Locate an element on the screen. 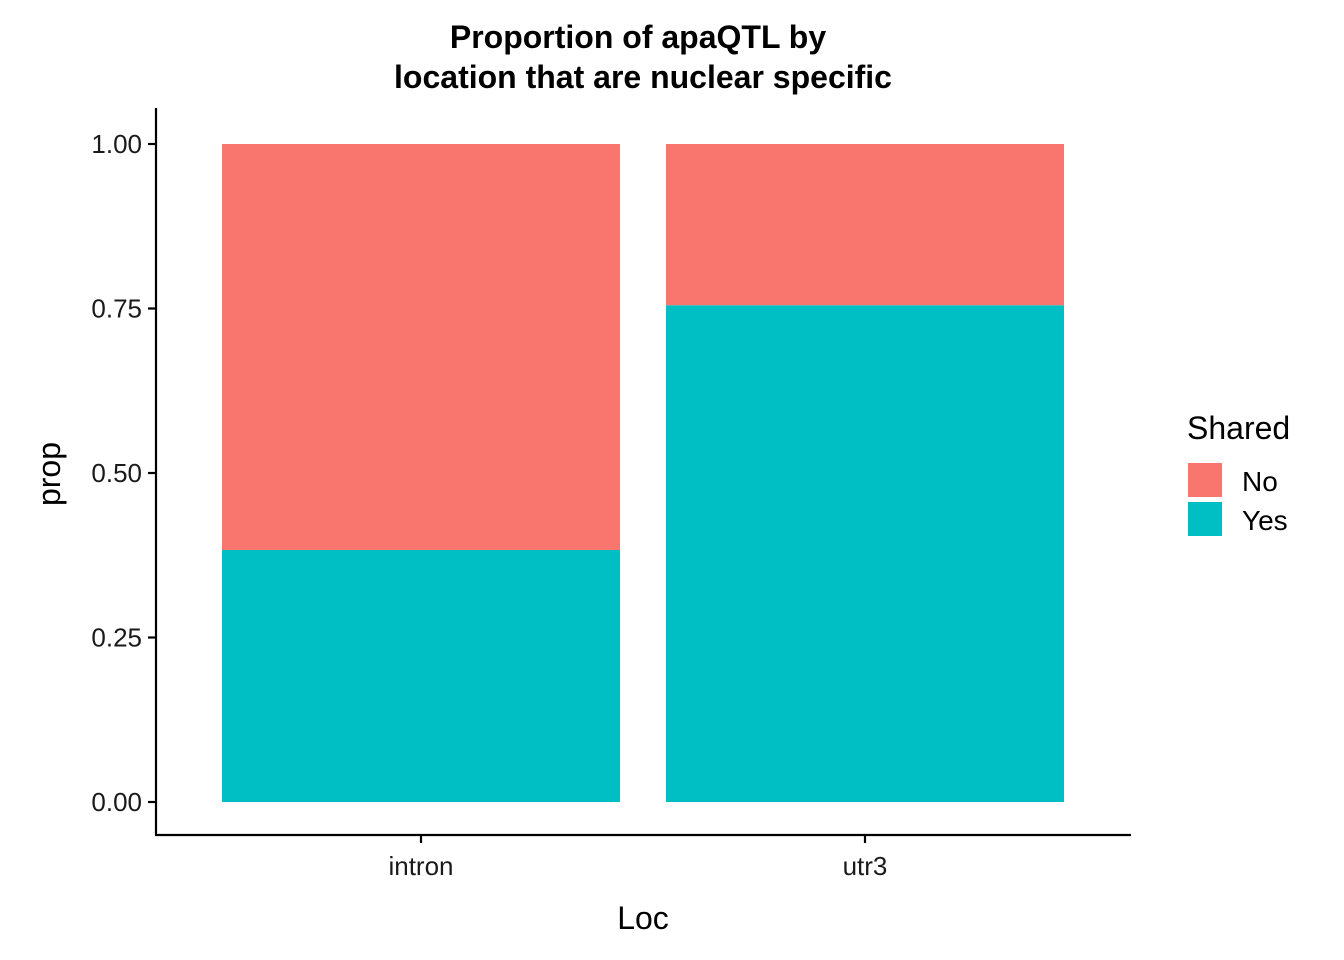 The image size is (1344, 960). chart-title-line-2: location that are nuclear specific is located at coordinates (643, 77).